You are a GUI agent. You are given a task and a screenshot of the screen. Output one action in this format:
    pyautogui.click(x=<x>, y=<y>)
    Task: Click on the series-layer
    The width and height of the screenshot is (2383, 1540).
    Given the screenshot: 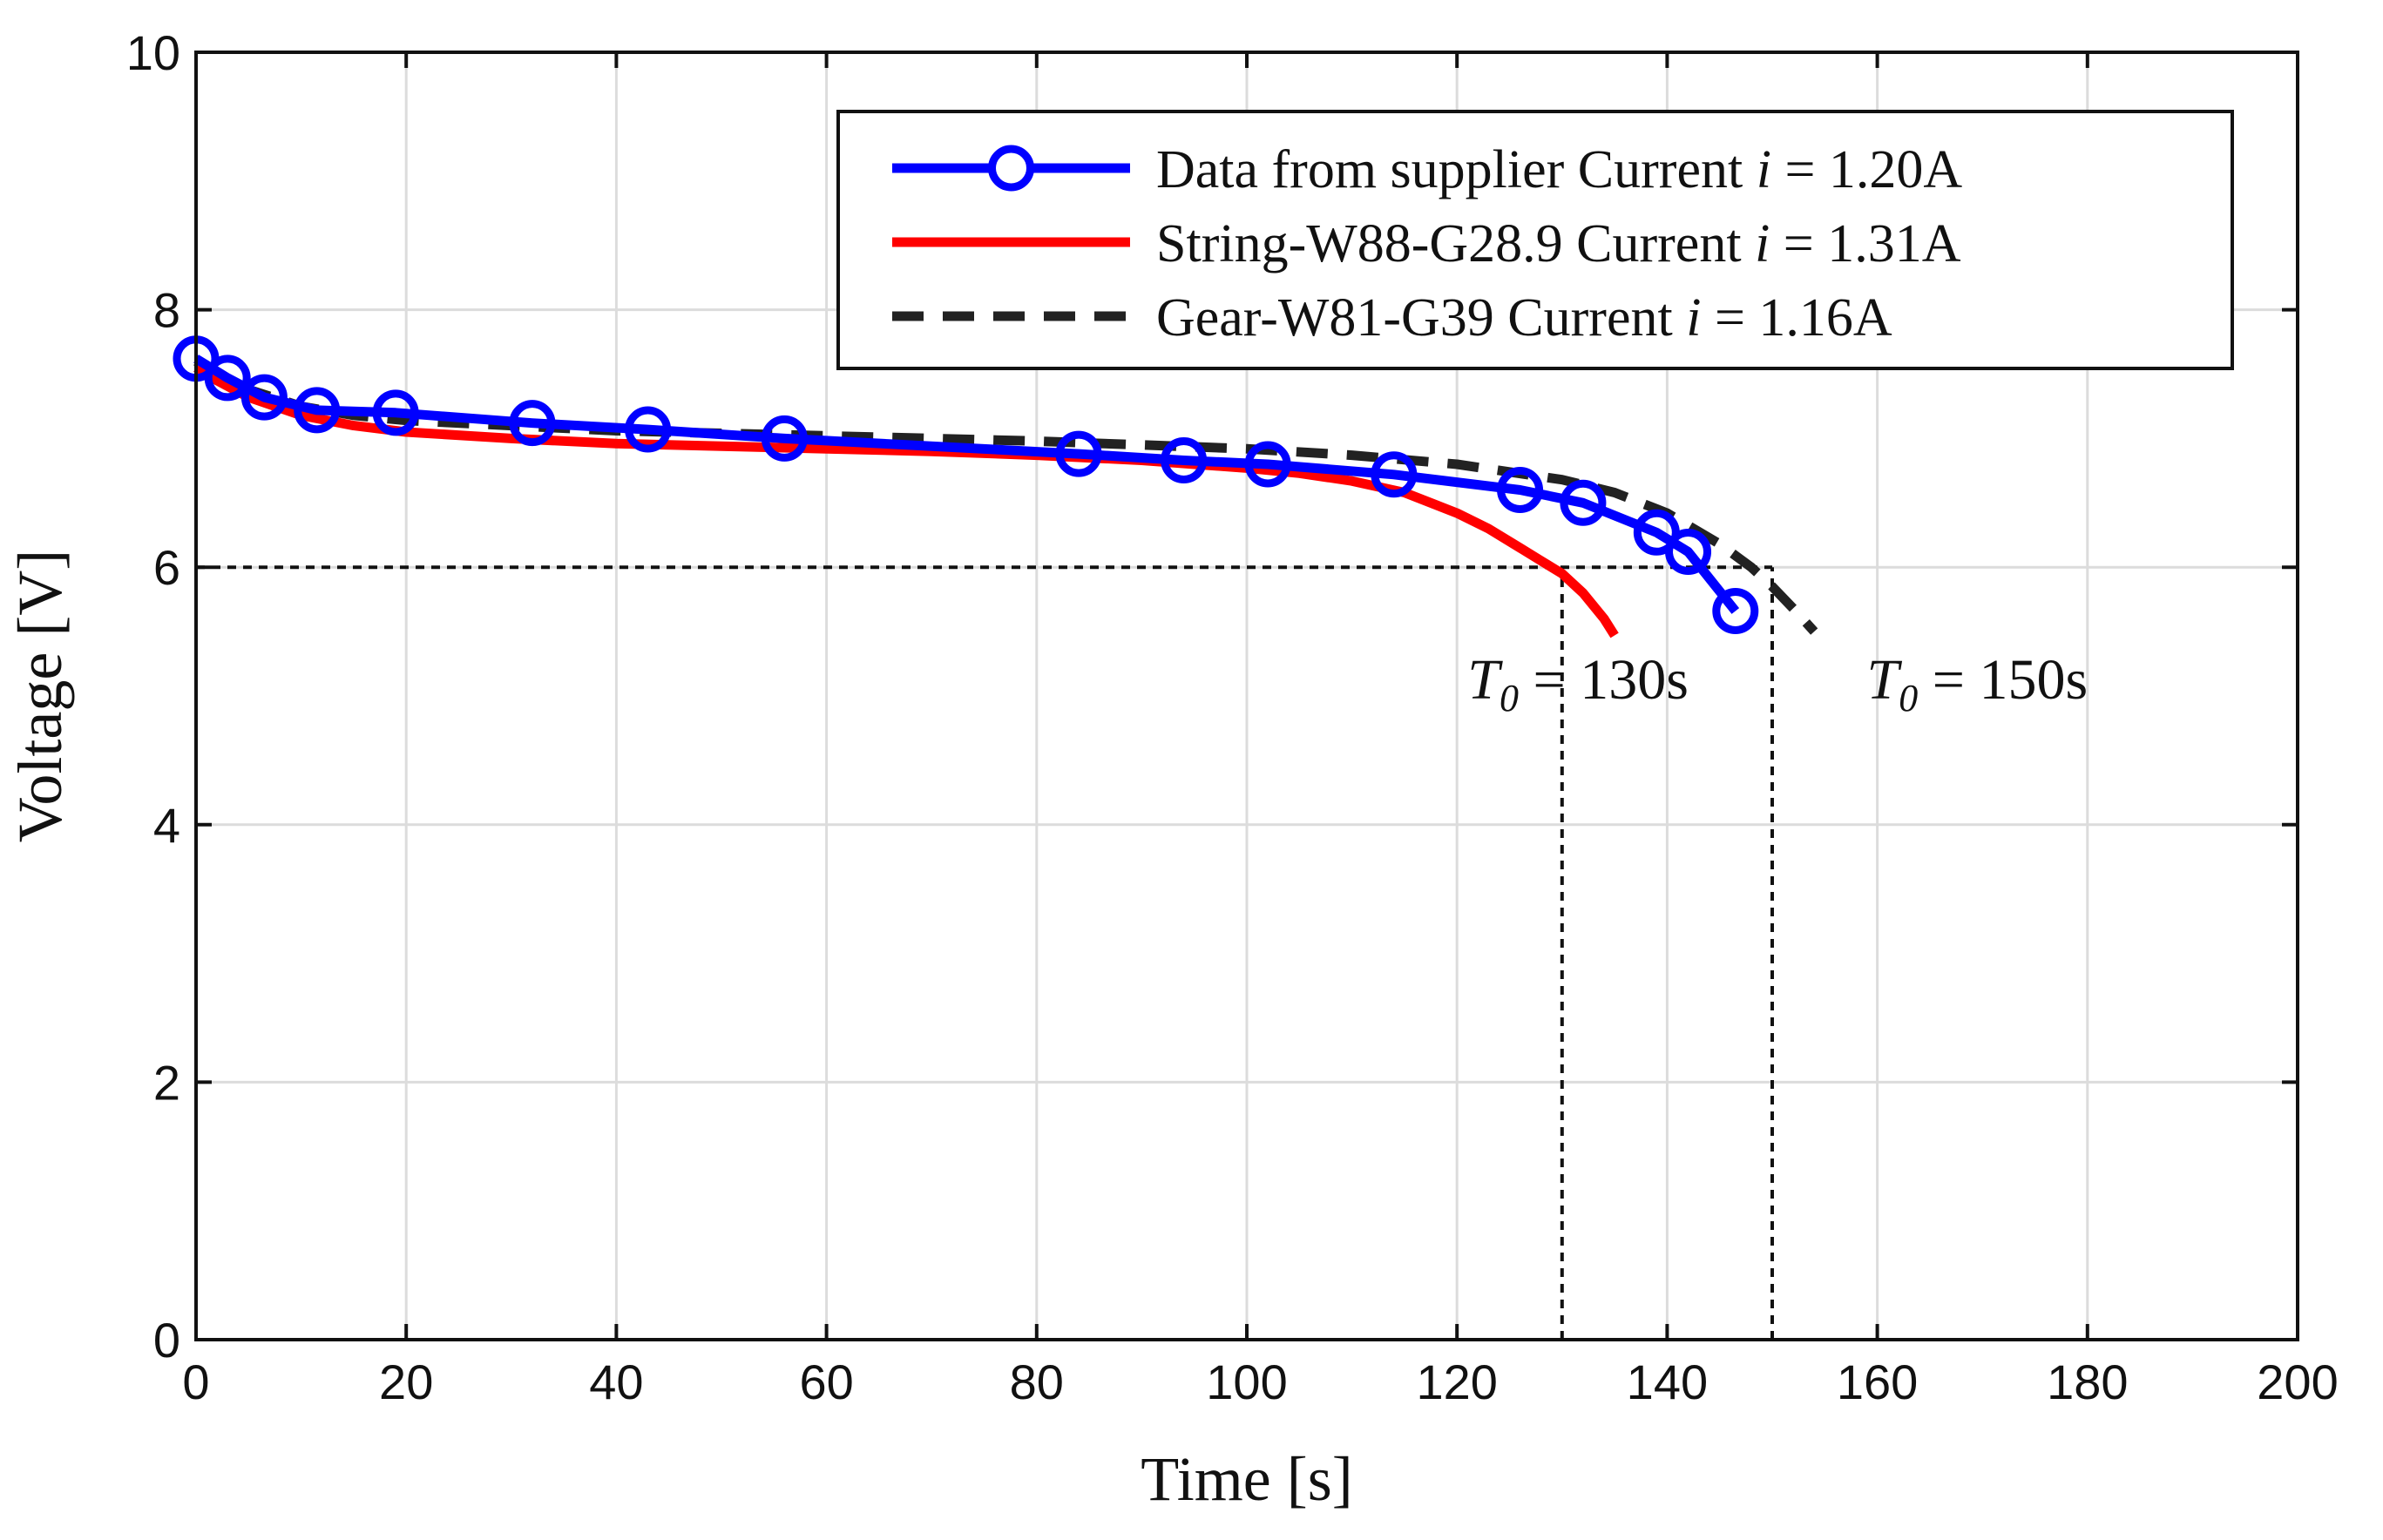 What is the action you would take?
    pyautogui.click(x=995, y=486)
    